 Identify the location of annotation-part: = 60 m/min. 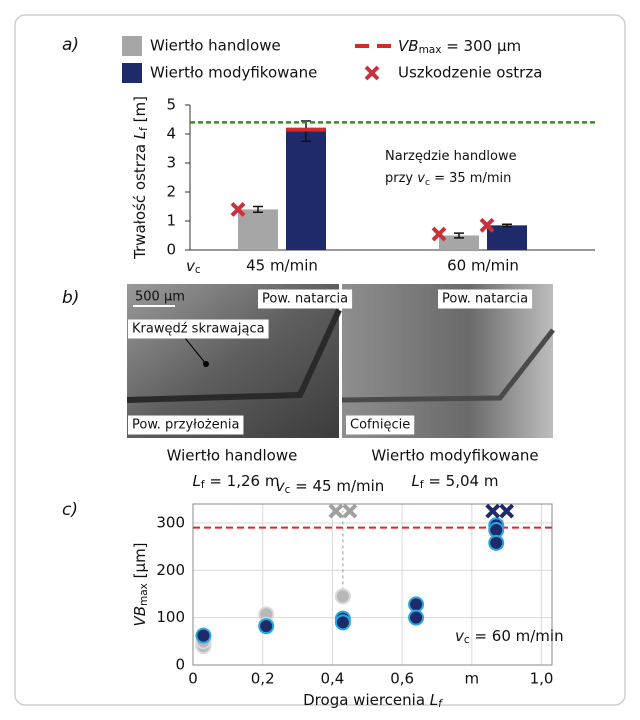
(517, 636).